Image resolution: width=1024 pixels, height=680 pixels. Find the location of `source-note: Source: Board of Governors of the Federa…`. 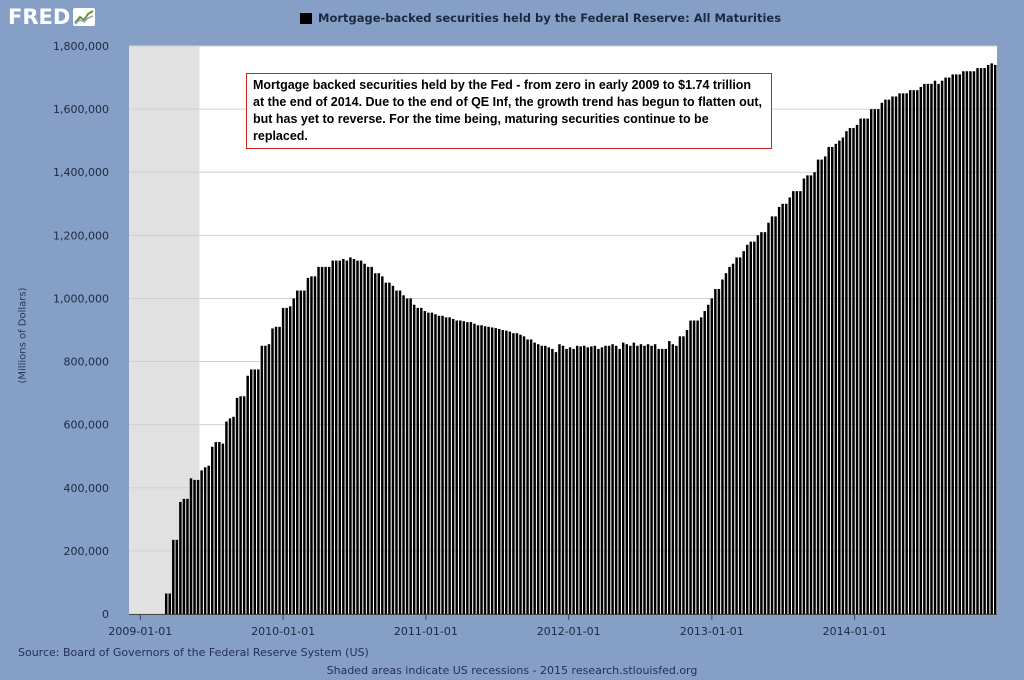

source-note: Source: Board of Governors of the Federa… is located at coordinates (193, 652).